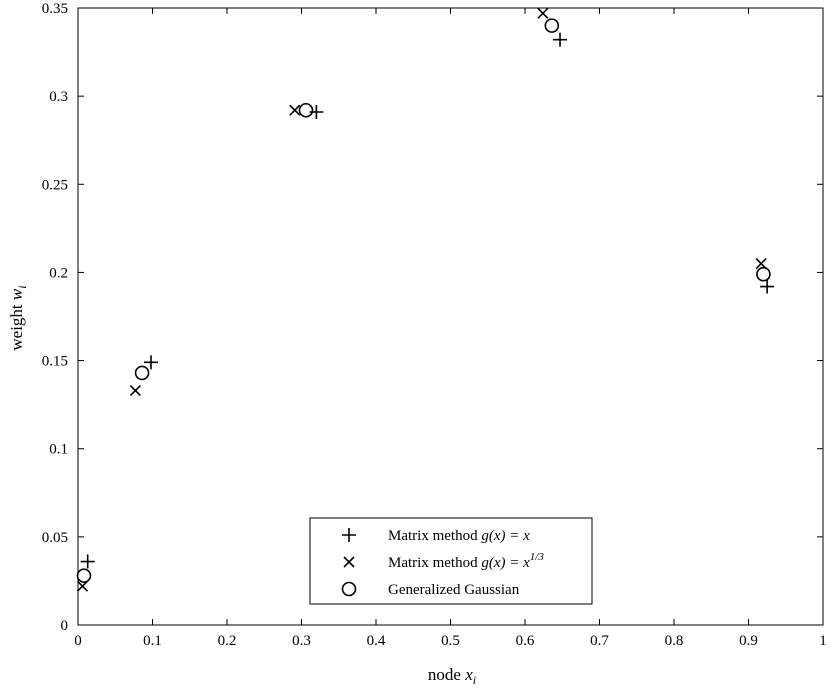 Image resolution: width=830 pixels, height=690 pixels. I want to click on x-axis-label: node xi, so click(452, 676).